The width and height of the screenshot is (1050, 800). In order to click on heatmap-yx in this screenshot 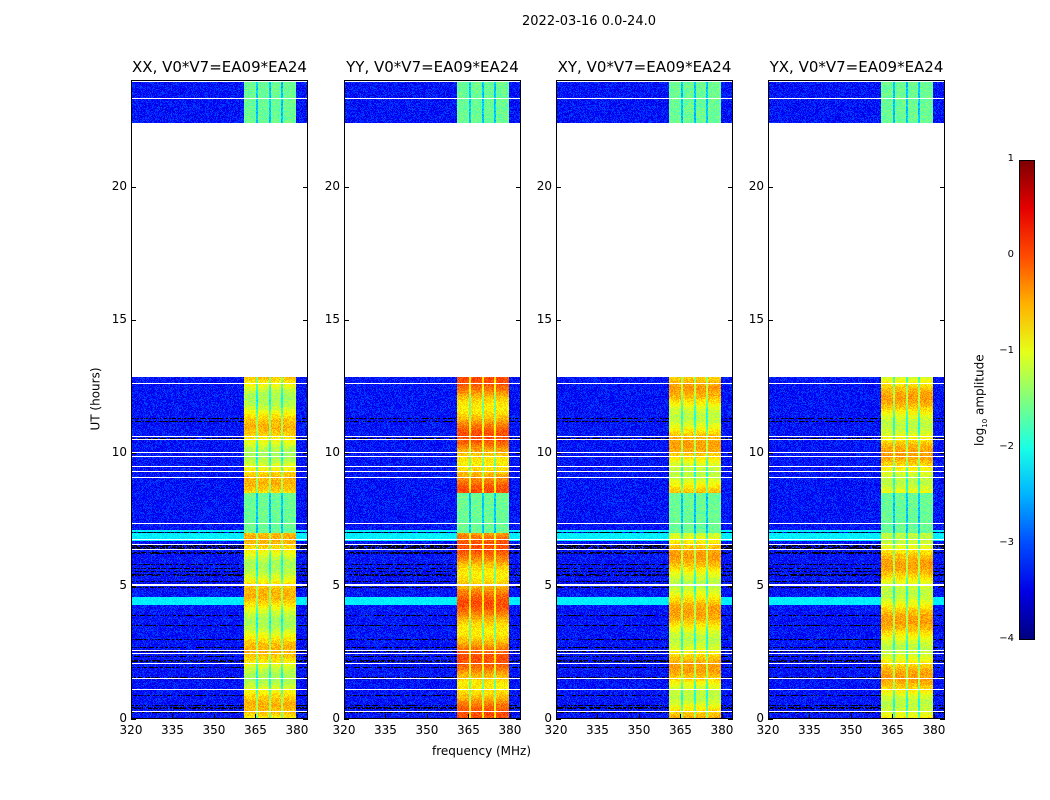, I will do `click(856, 399)`.